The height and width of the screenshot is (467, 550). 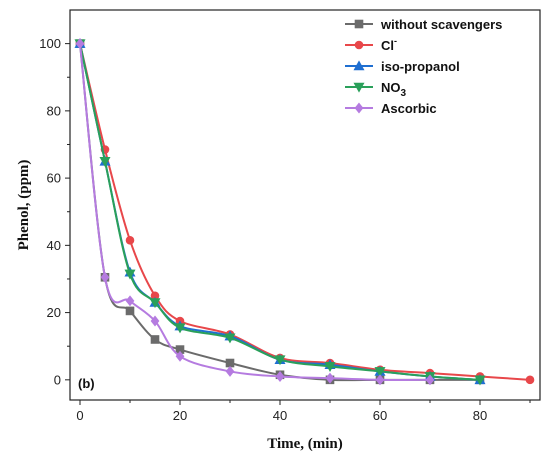 What do you see at coordinates (180, 415) in the screenshot?
I see `x-tick-label: 20` at bounding box center [180, 415].